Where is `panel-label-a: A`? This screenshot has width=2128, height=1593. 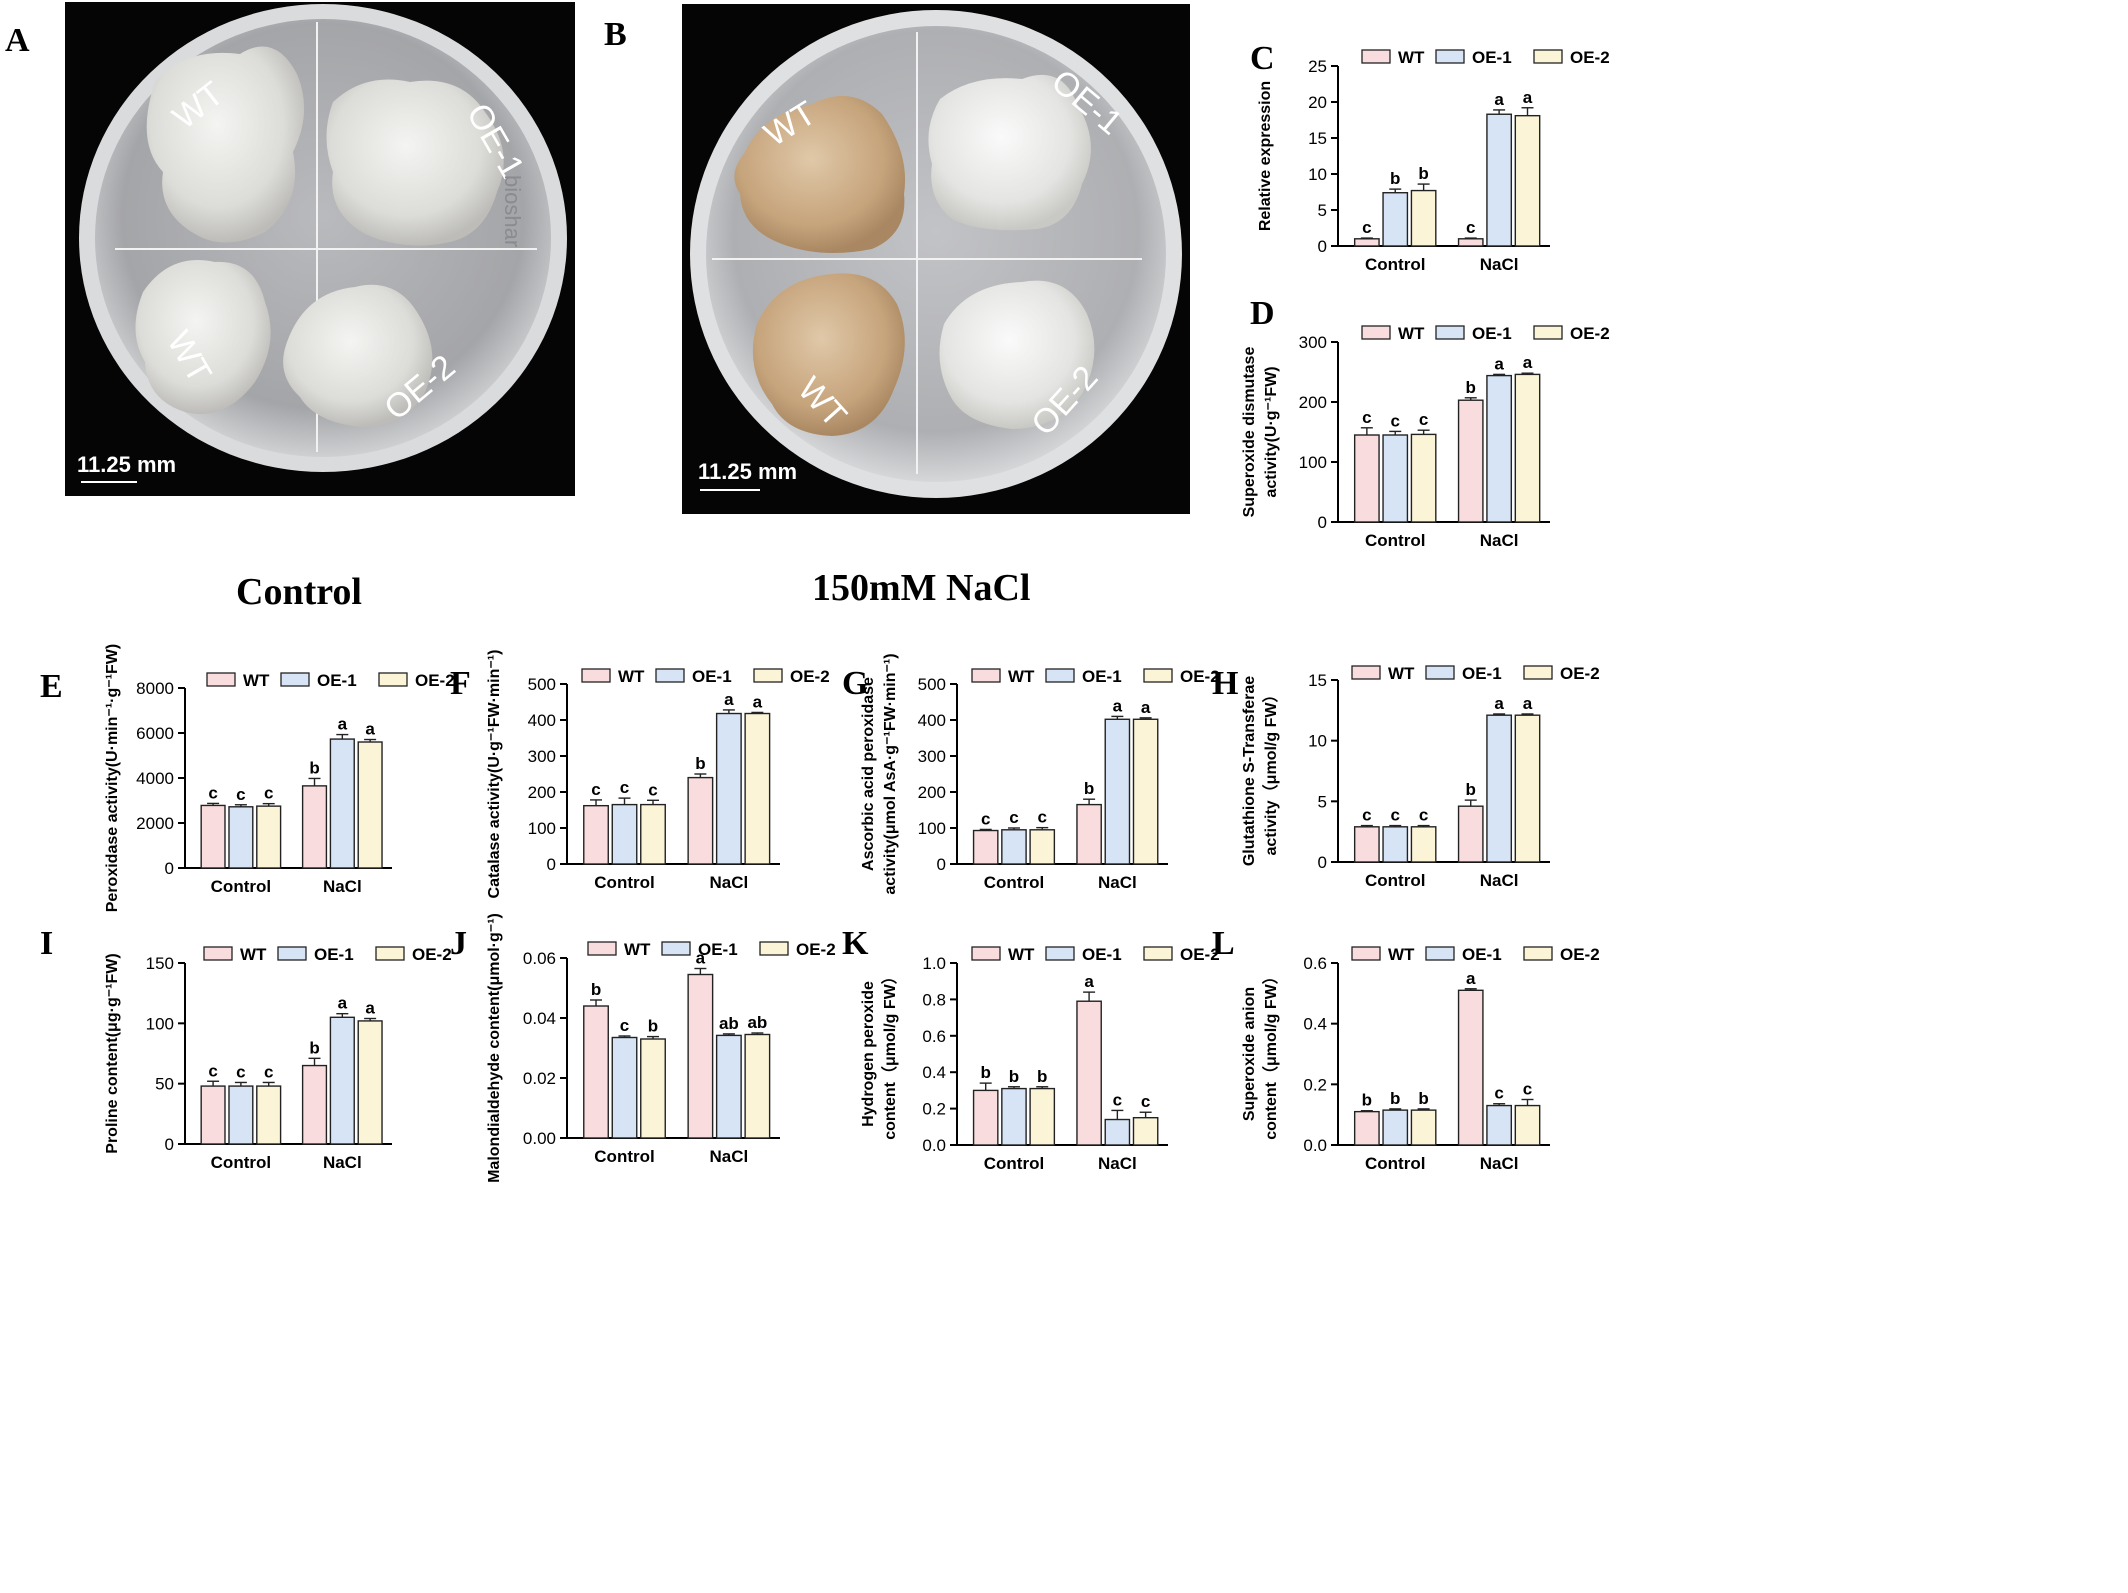 panel-label-a: A is located at coordinates (17, 40).